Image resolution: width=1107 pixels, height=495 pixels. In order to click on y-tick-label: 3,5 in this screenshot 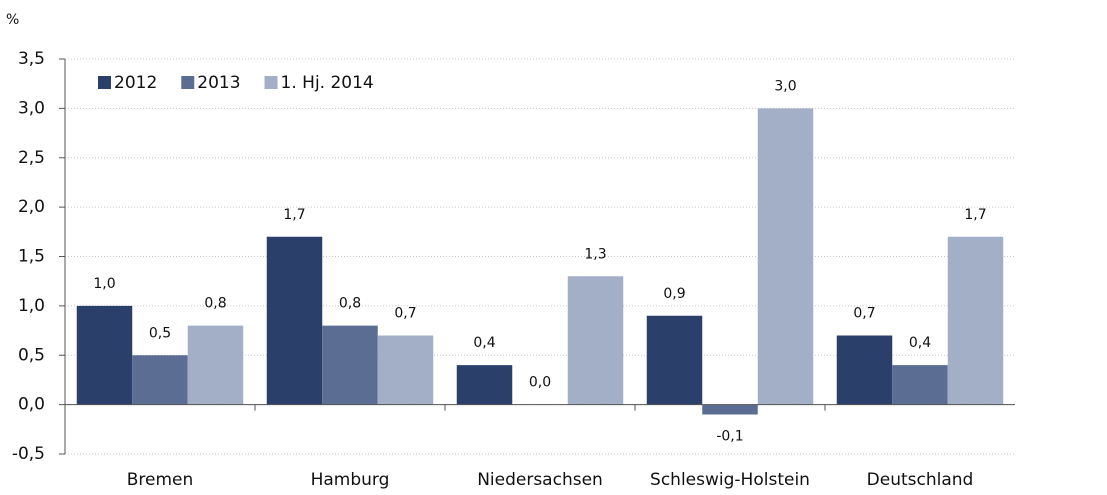, I will do `click(31, 59)`.